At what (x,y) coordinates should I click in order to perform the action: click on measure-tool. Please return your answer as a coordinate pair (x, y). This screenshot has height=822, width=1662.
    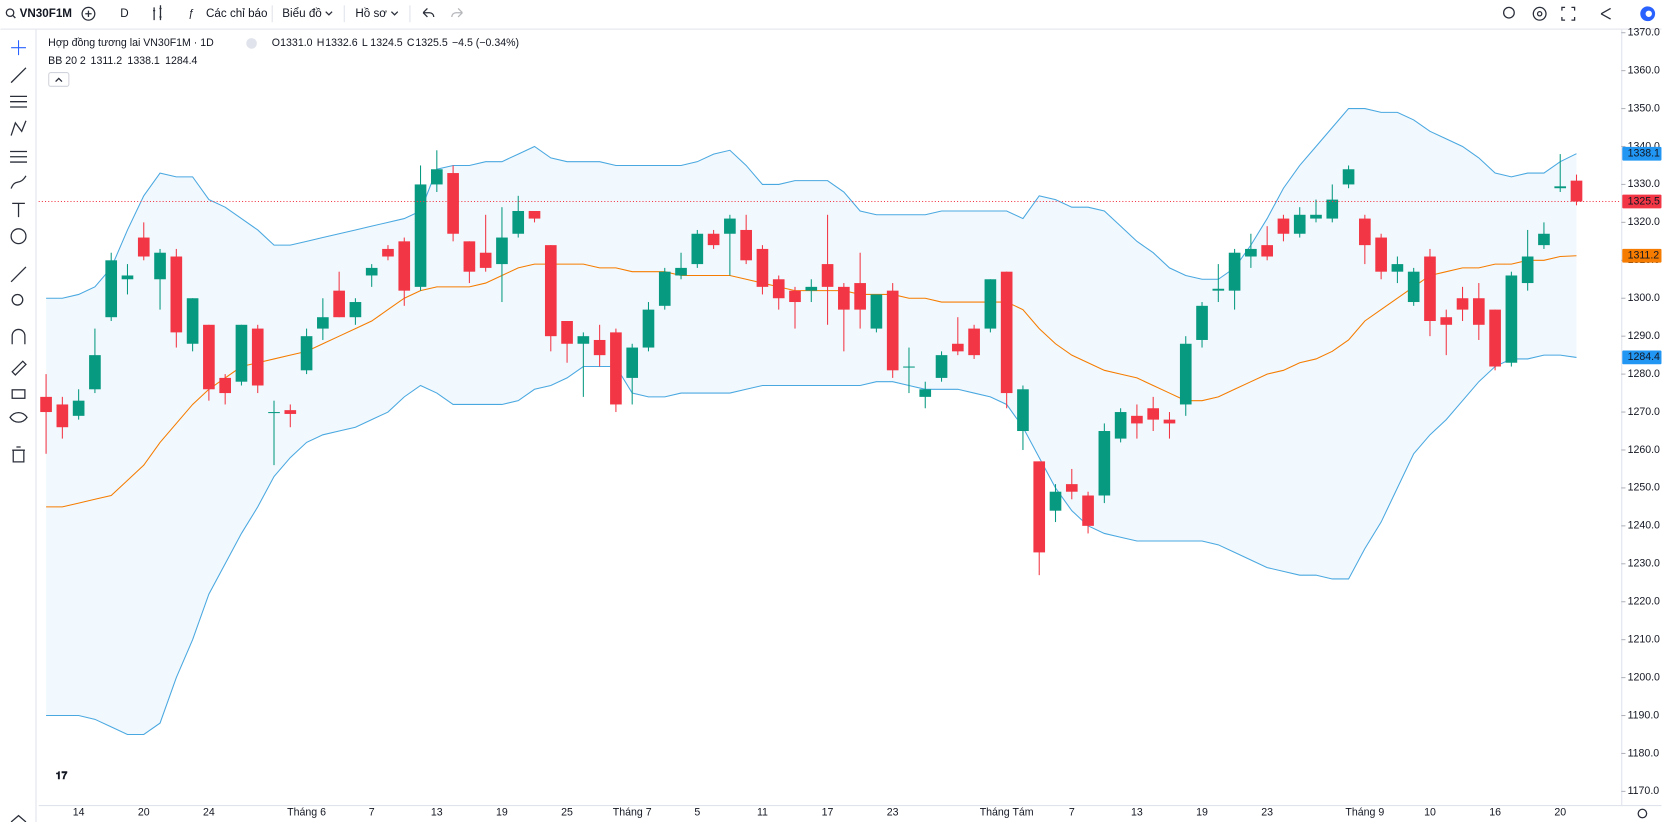
    Looking at the image, I should click on (18, 274).